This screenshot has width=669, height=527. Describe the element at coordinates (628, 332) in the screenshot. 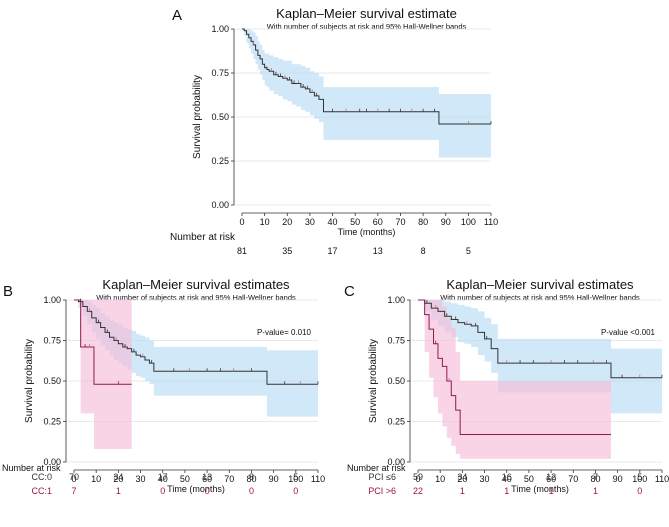

I see `p-value-annotation: P-value <0.001` at that location.